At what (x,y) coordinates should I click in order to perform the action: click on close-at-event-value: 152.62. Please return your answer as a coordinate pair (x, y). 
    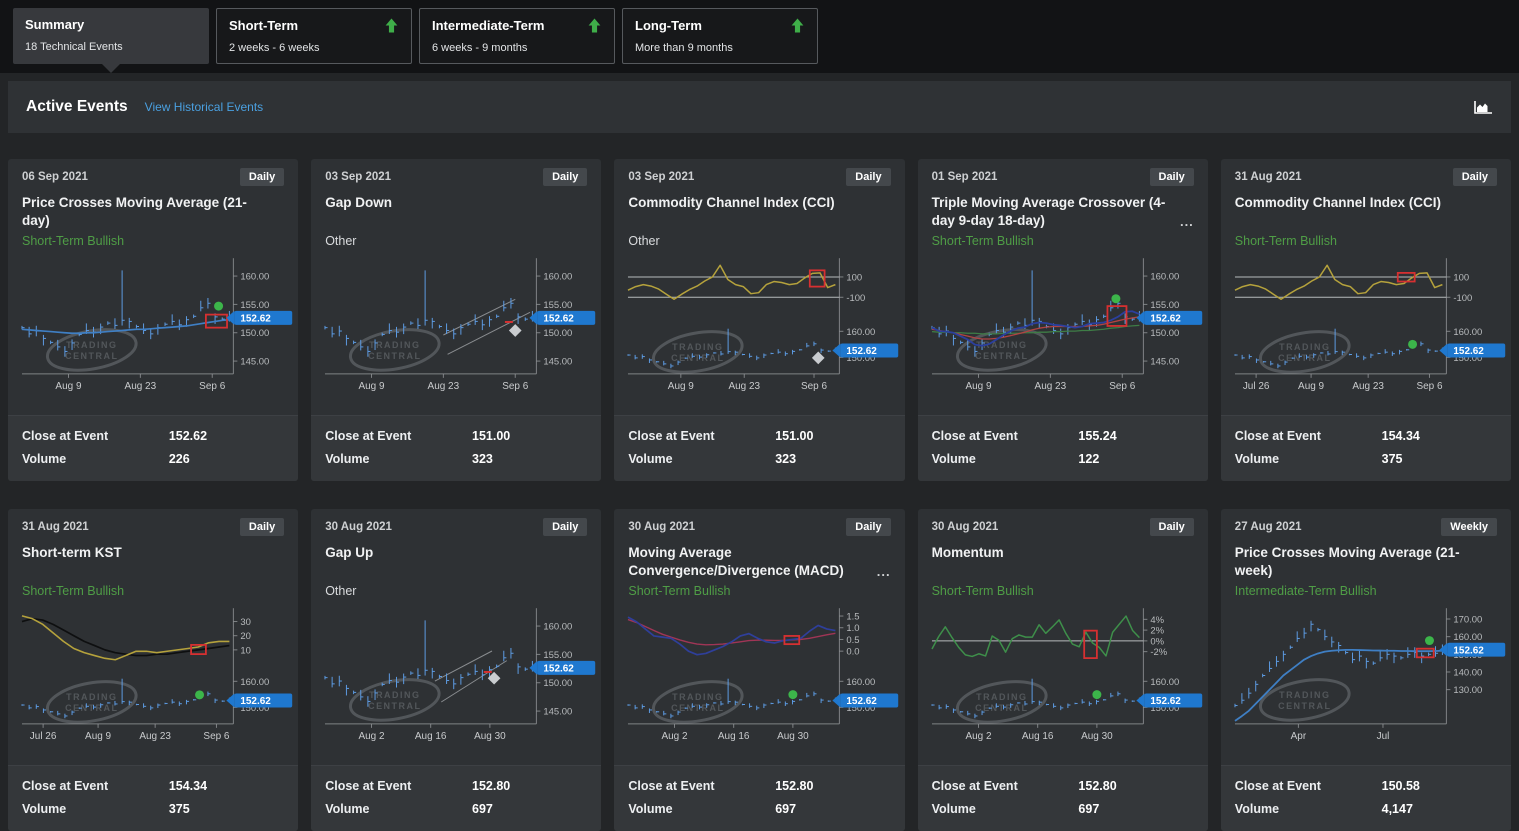
    Looking at the image, I should click on (188, 436).